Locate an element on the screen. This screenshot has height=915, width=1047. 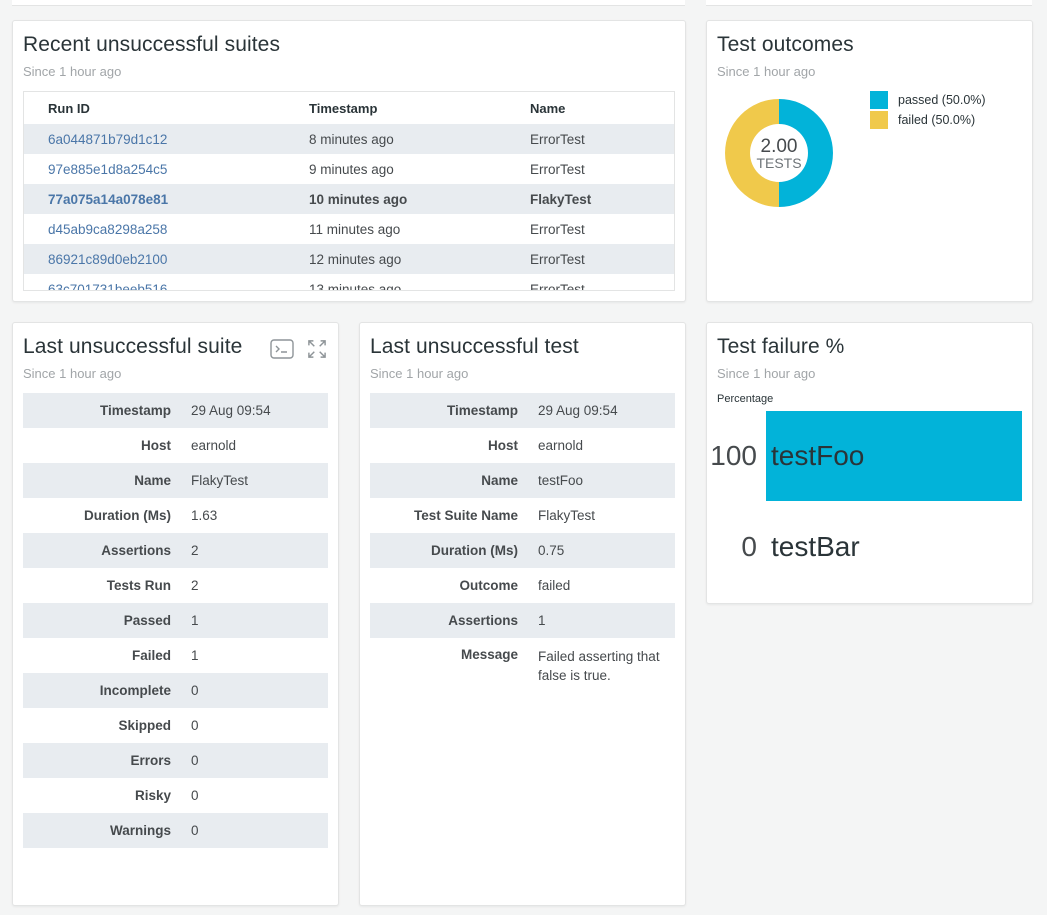
detail-key: Assertions is located at coordinates (483, 620).